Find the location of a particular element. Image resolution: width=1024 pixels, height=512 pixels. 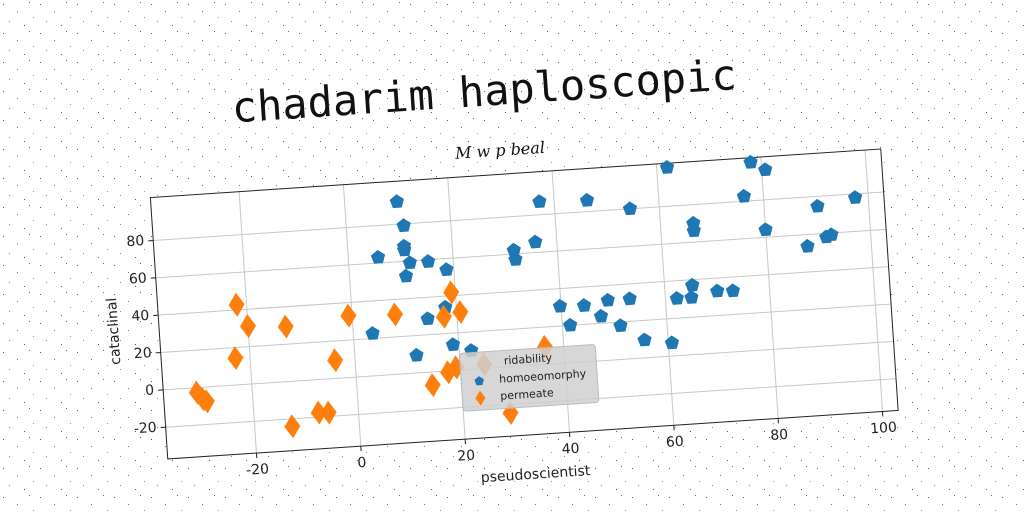

legend-title: ridability is located at coordinates (528, 359).